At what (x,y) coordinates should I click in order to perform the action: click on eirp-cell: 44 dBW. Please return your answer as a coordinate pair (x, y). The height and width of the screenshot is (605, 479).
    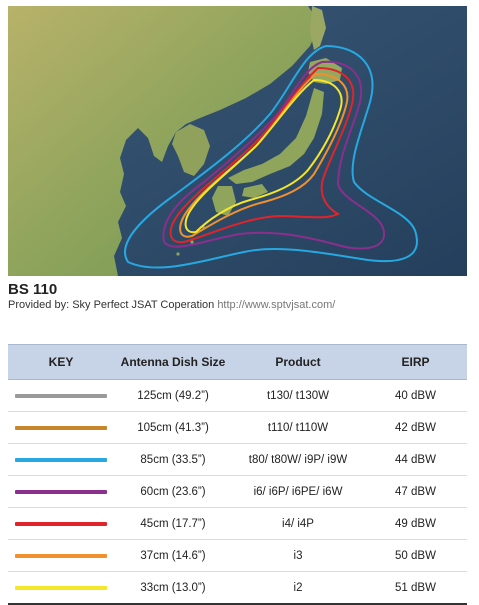
    Looking at the image, I should click on (415, 459).